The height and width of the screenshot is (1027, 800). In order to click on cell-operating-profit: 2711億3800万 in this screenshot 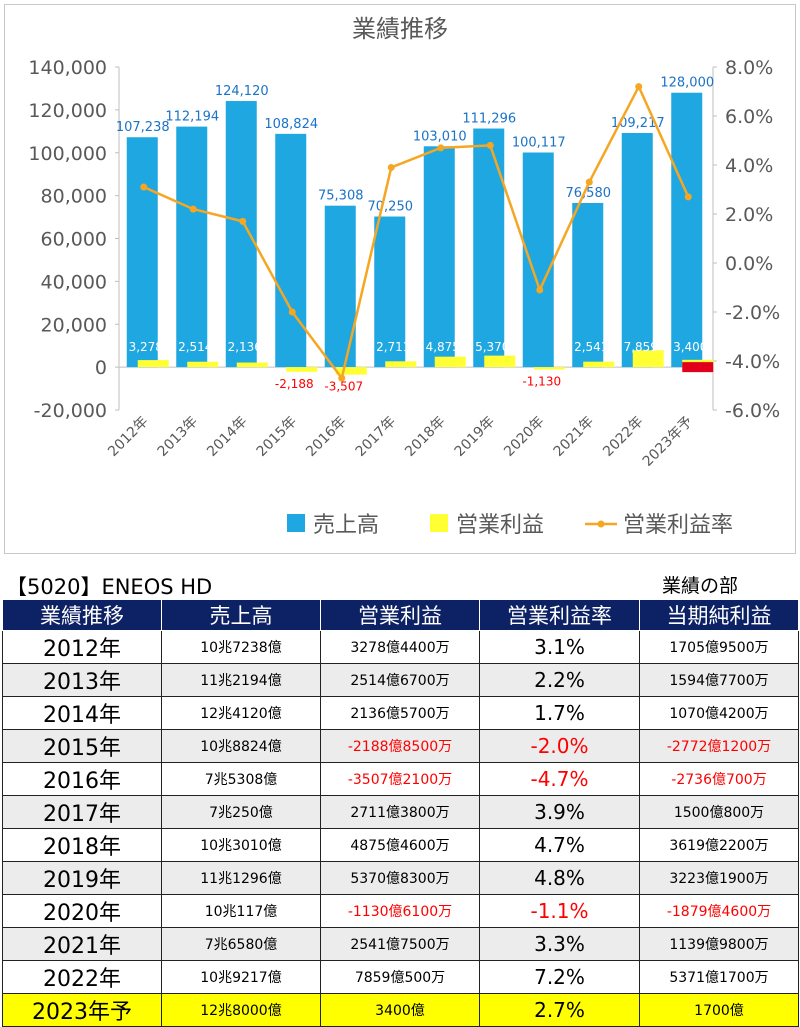, I will do `click(400, 812)`.